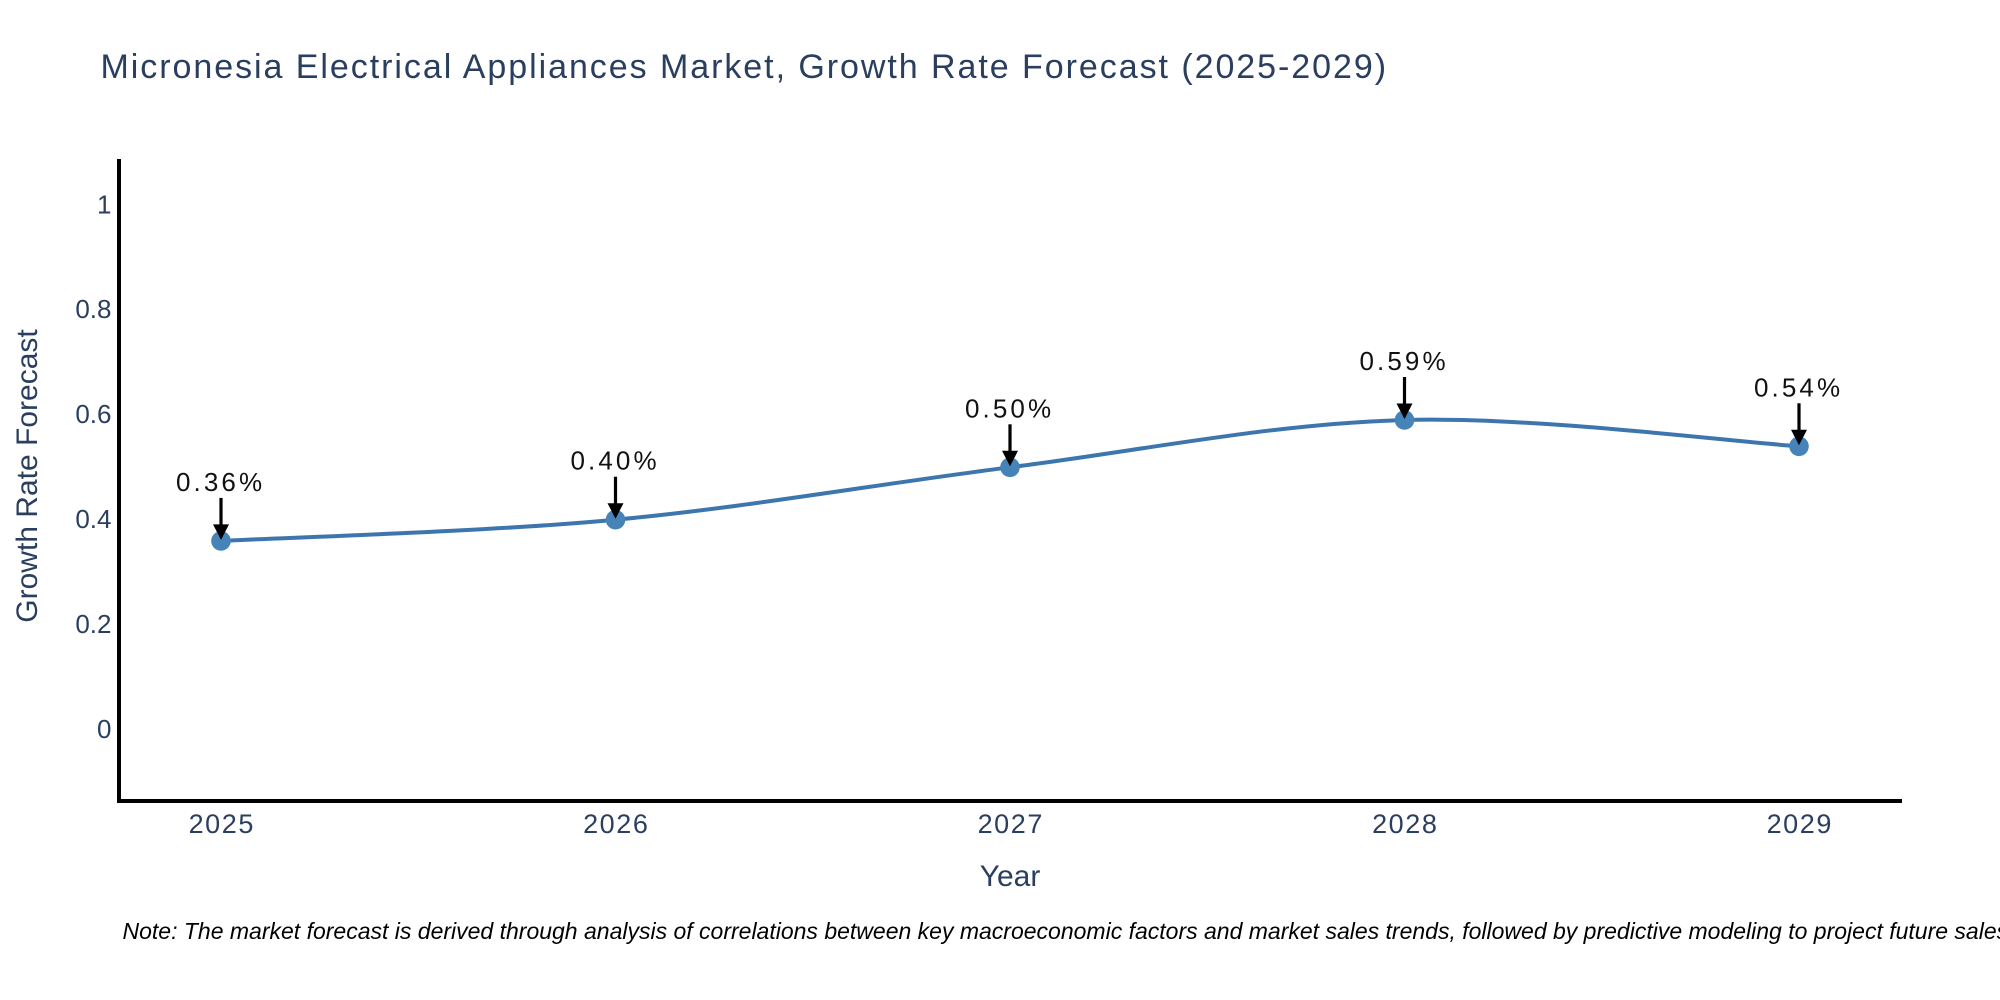 This screenshot has height=1000, width=2000. Describe the element at coordinates (104, 204) in the screenshot. I see `svg-text: 1` at that location.